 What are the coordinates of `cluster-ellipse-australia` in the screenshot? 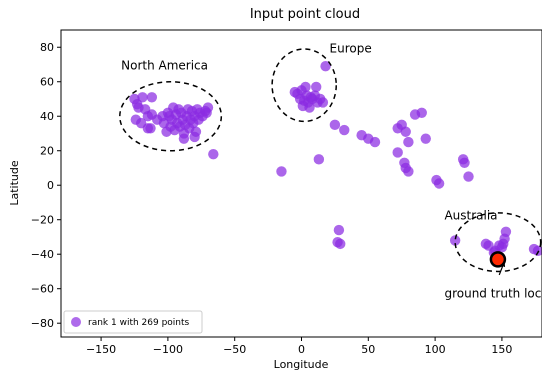 It's located at (498, 242).